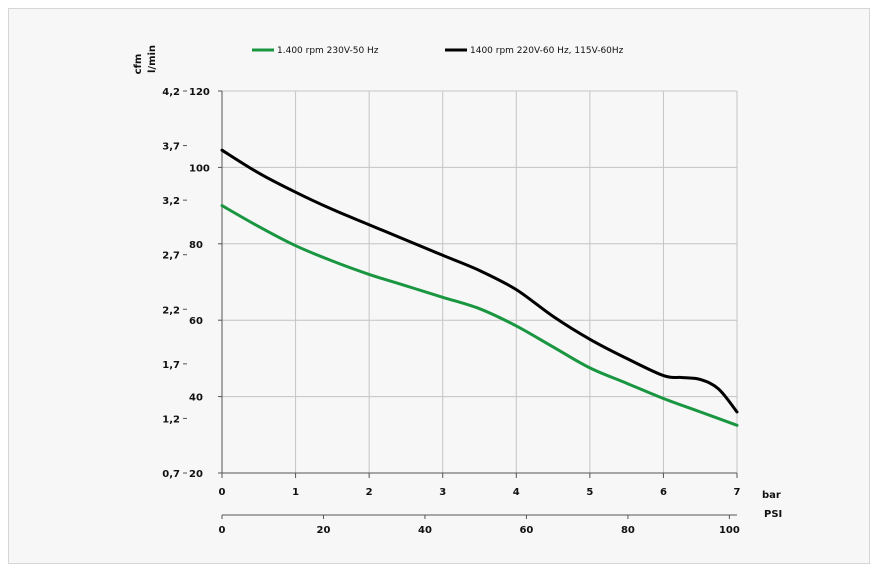  What do you see at coordinates (196, 321) in the screenshot?
I see `y-tick-label-lmin: 60` at bounding box center [196, 321].